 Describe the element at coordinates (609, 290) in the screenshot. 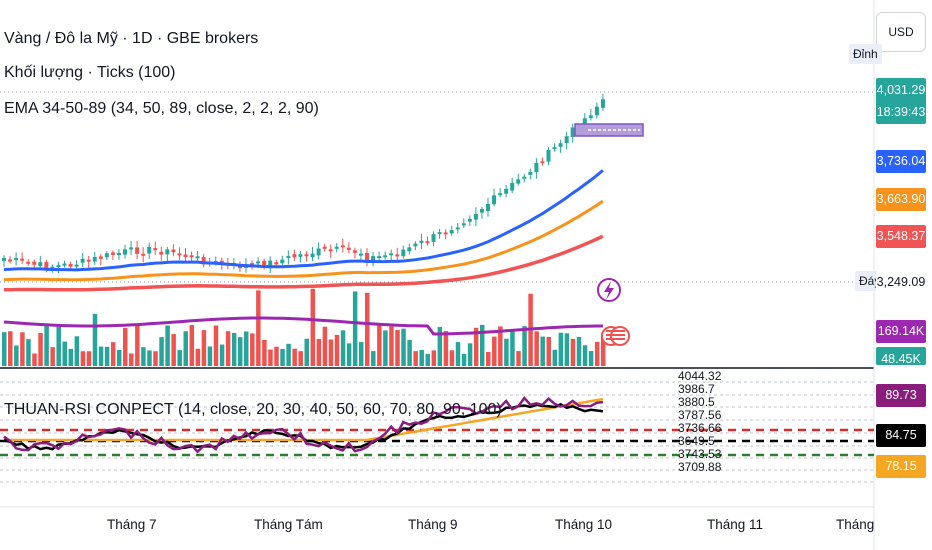

I see `lightning-event-icon` at that location.